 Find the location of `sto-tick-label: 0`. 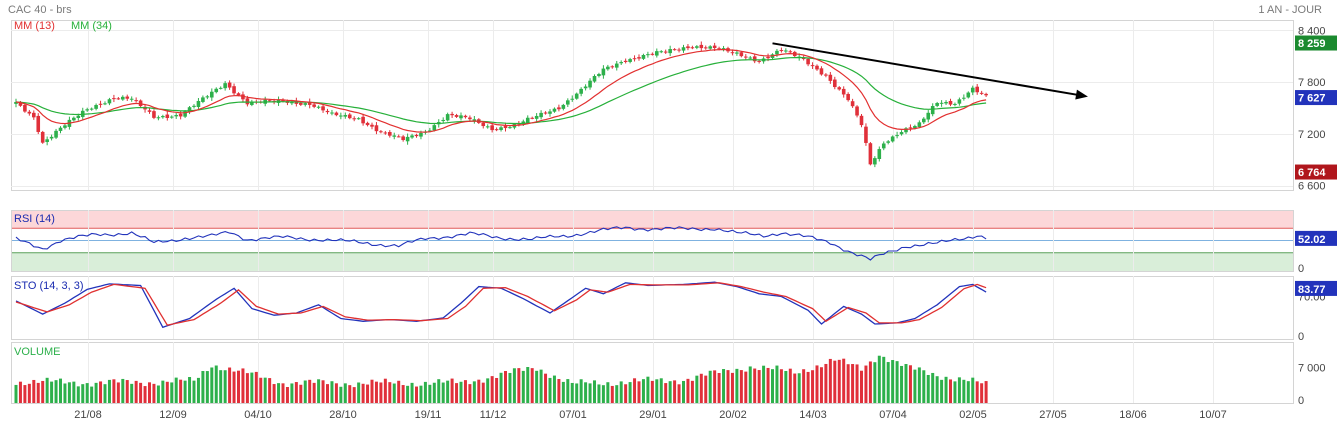

sto-tick-label: 0 is located at coordinates (1301, 337).